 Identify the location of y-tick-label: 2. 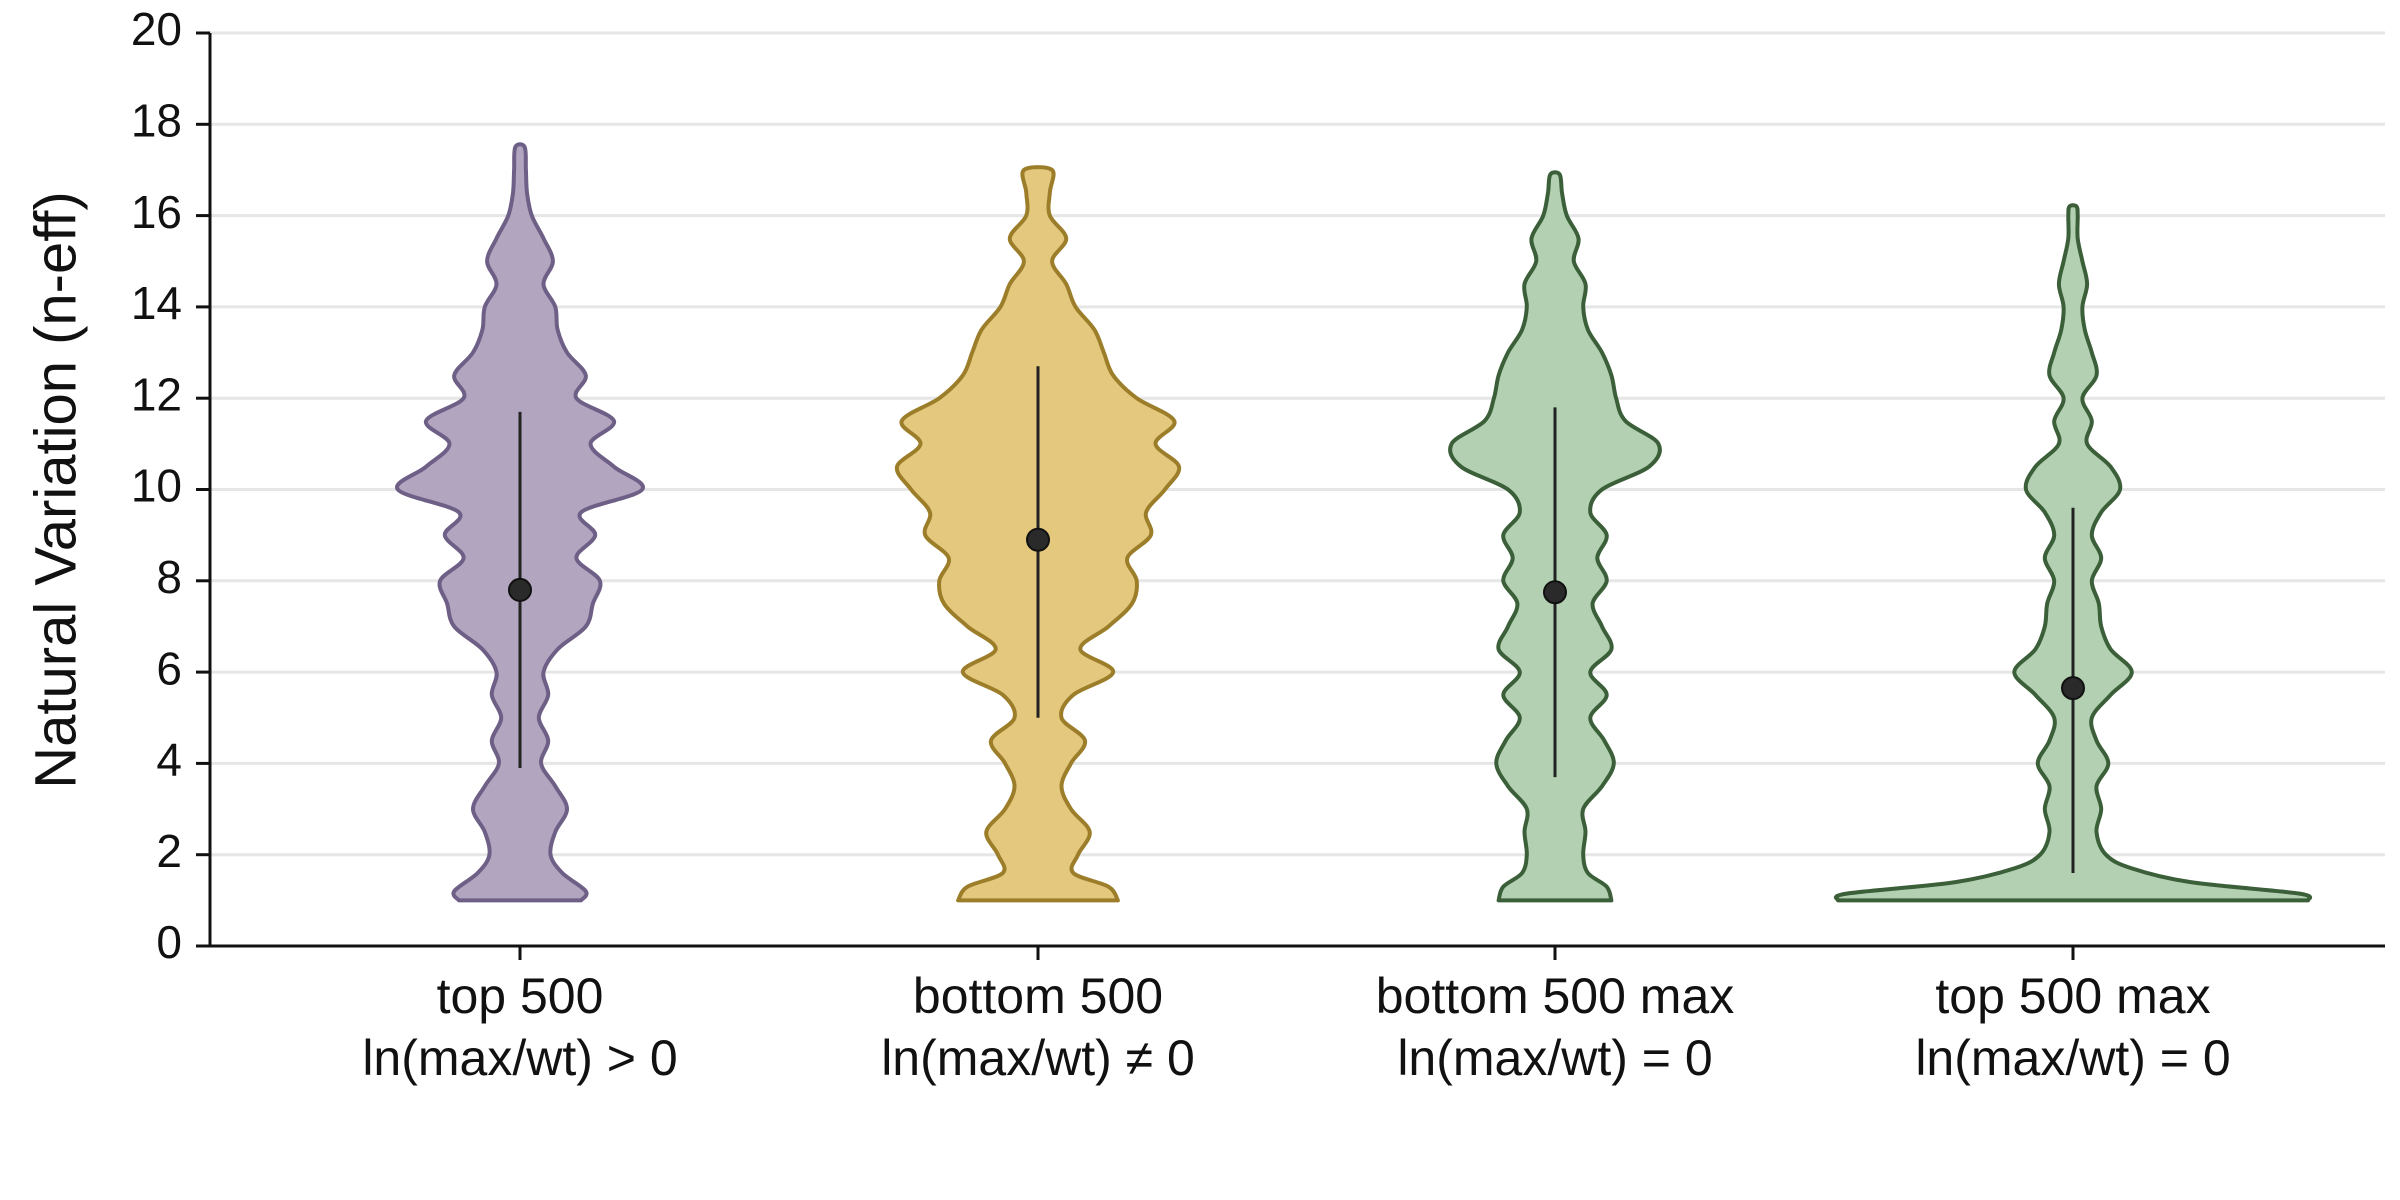
(169, 851).